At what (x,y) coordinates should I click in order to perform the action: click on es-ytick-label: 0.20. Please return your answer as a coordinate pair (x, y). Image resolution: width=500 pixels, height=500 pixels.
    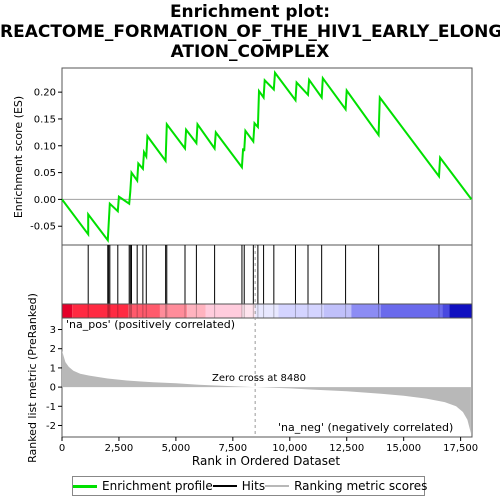
    Looking at the image, I should click on (45, 93).